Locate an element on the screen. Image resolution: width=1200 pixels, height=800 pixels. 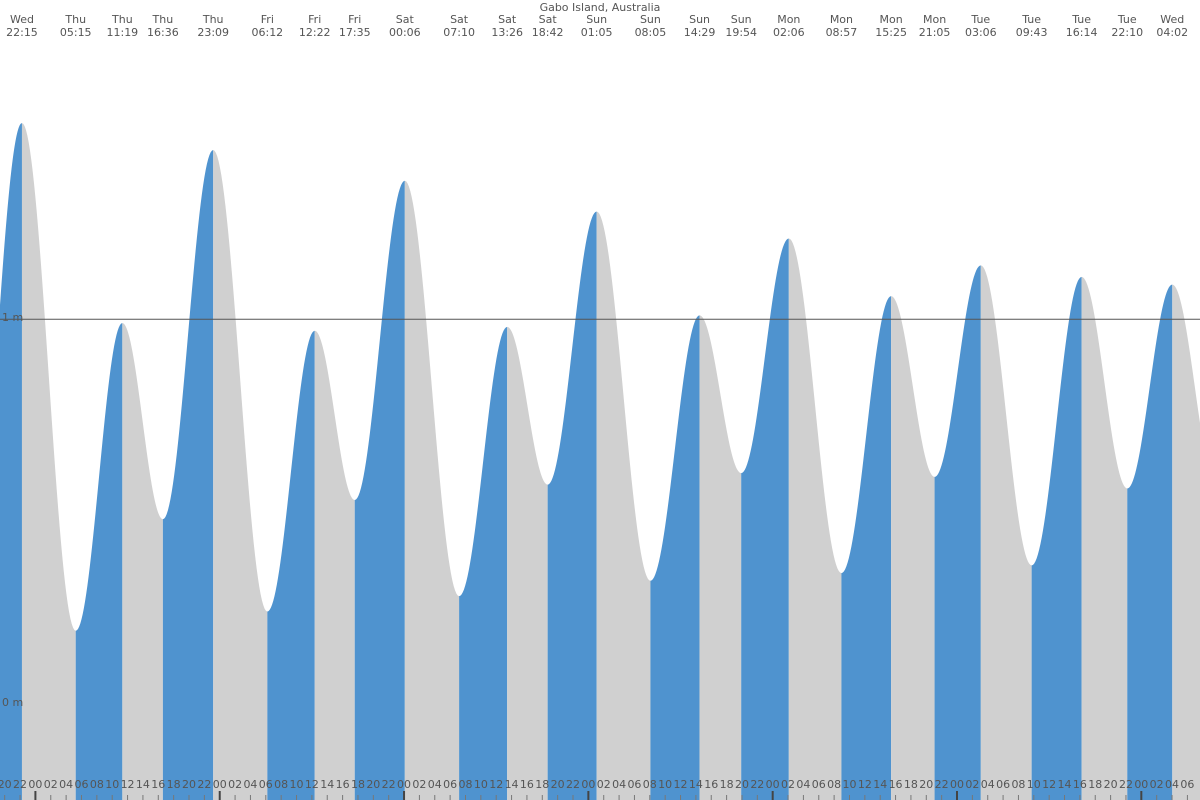
extreme-time: 00:06 is located at coordinates (405, 32).